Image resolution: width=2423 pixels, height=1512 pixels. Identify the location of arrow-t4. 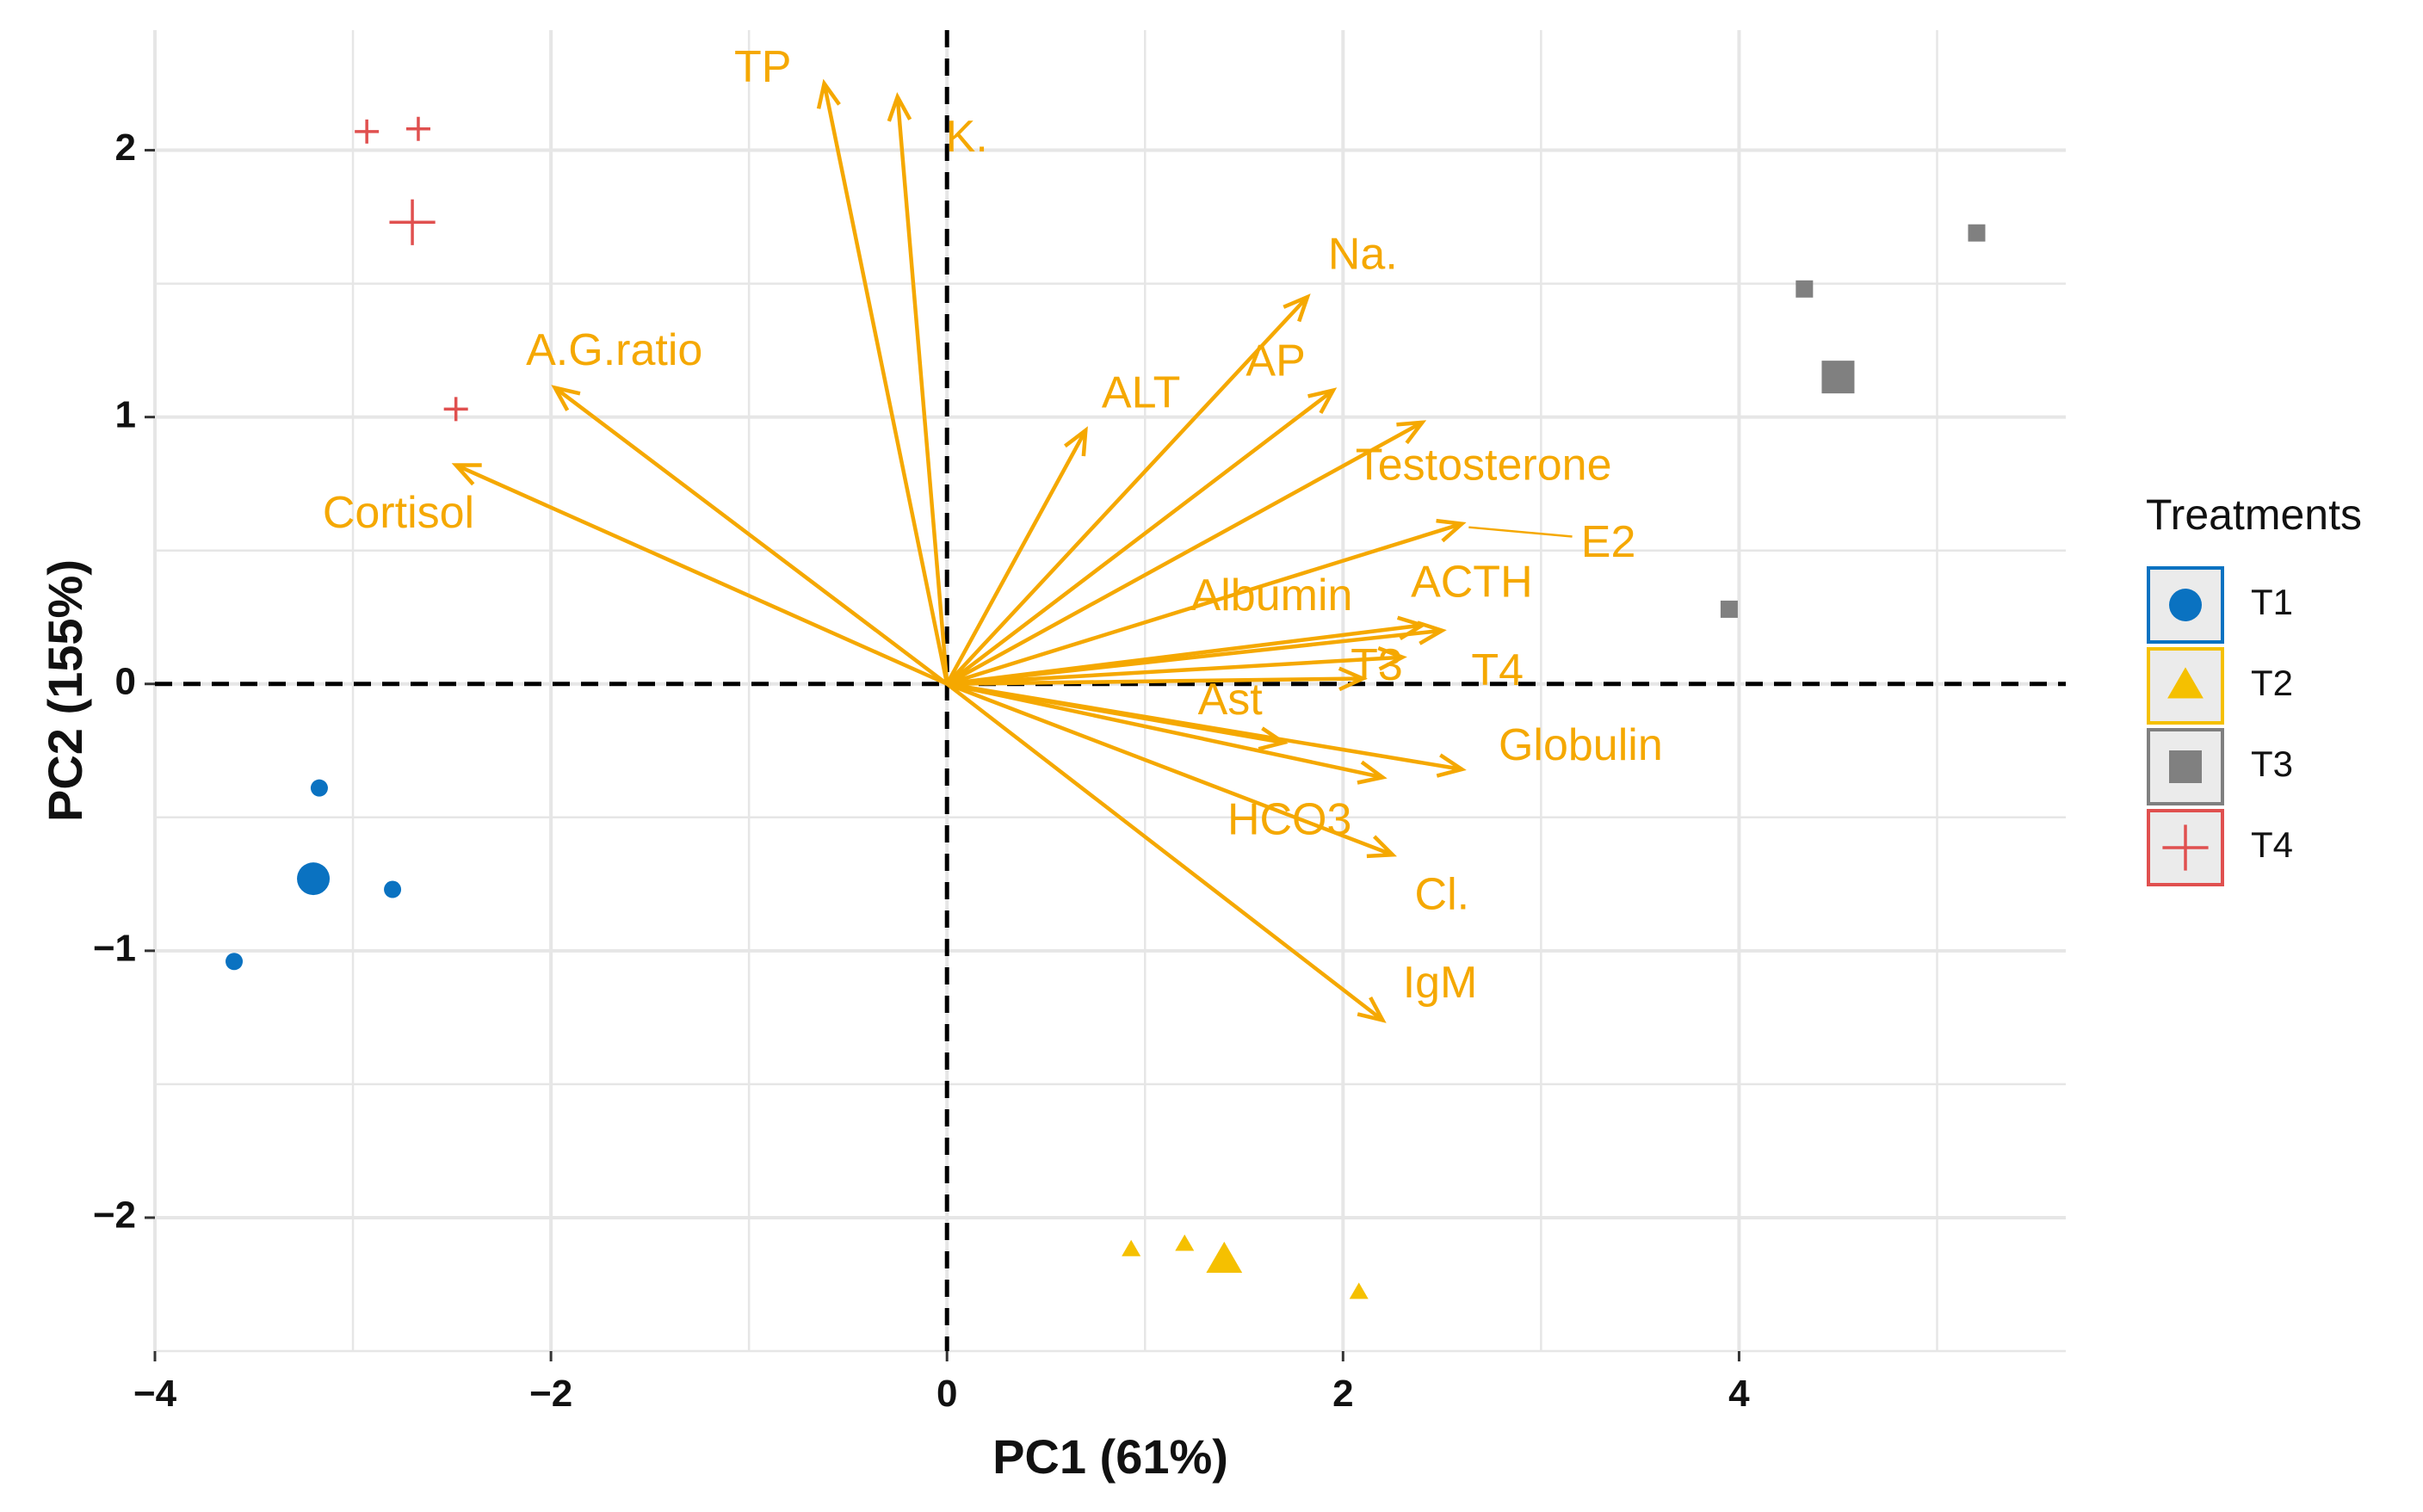
(1157, 679).